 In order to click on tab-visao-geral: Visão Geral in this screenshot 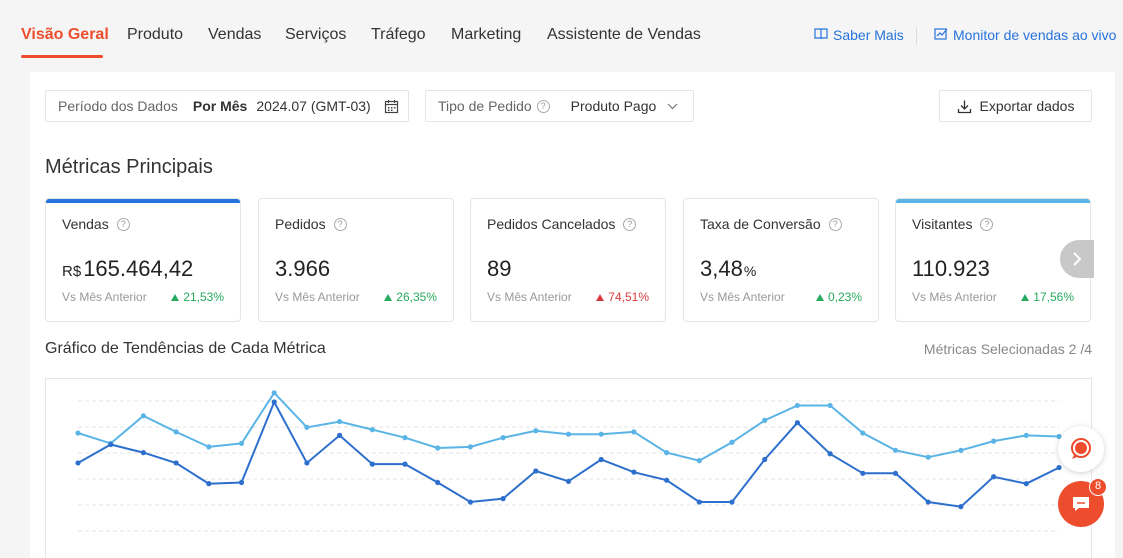, I will do `click(65, 34)`.